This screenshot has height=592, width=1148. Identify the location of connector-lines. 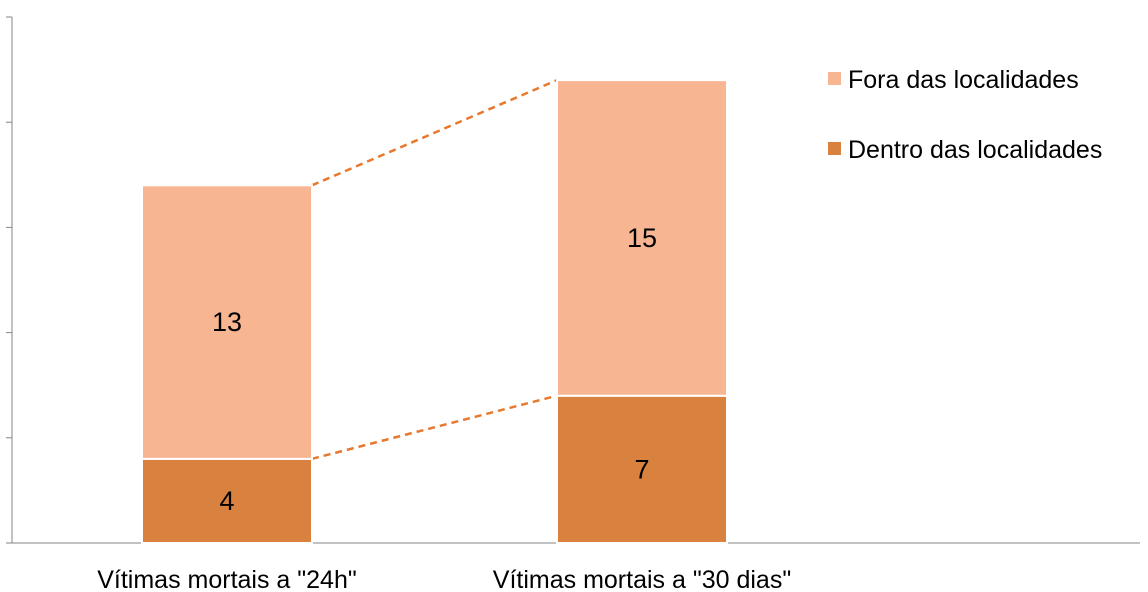
(434, 269).